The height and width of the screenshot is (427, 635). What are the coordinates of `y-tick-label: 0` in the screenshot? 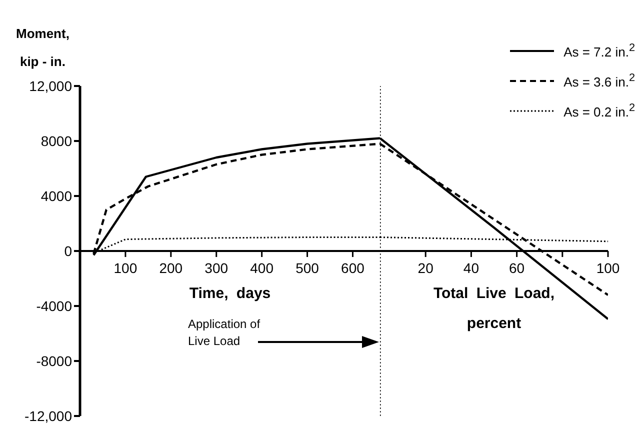 It's located at (68, 250).